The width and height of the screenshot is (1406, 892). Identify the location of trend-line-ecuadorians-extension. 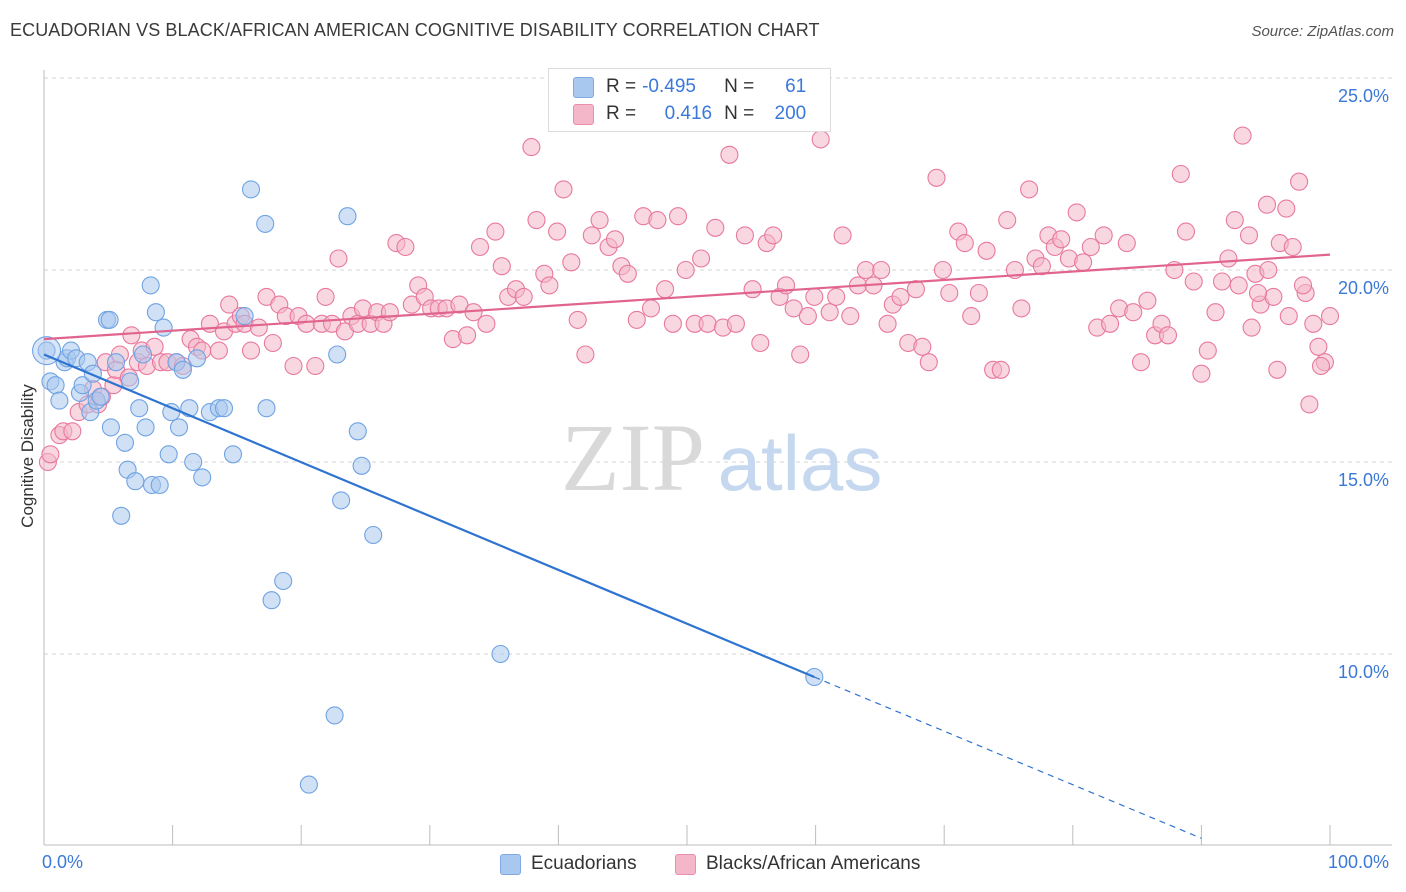
(1008, 757).